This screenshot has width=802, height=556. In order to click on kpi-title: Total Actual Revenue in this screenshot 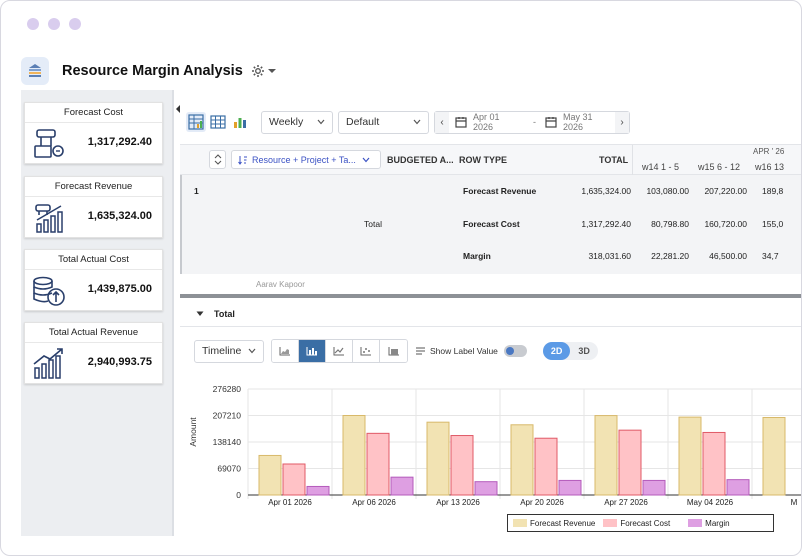, I will do `click(93, 333)`.